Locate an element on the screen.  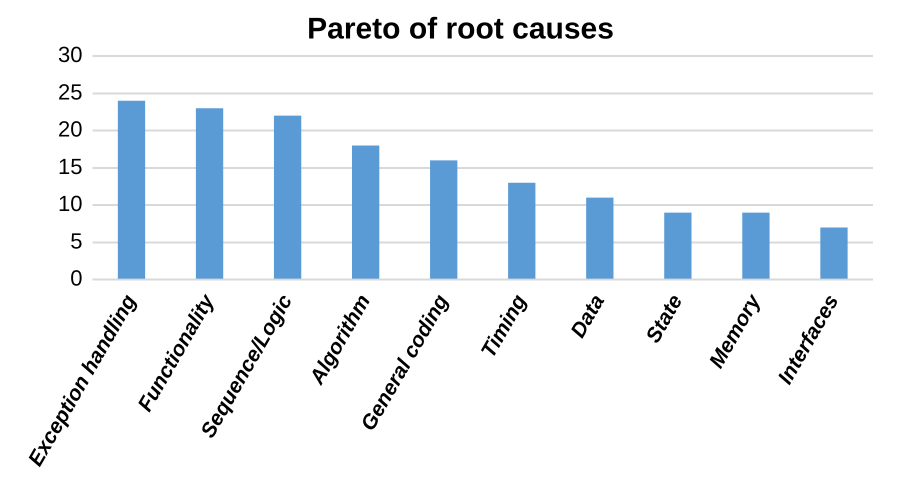
y-tick-label: 10 is located at coordinates (70, 203).